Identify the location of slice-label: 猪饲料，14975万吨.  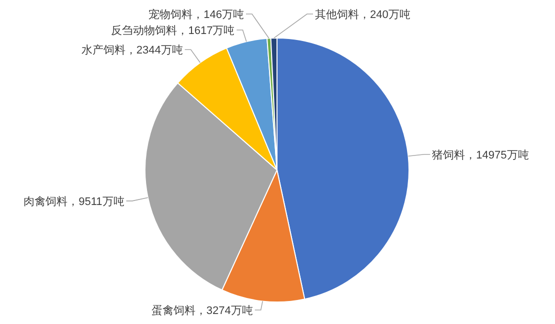
(480, 155).